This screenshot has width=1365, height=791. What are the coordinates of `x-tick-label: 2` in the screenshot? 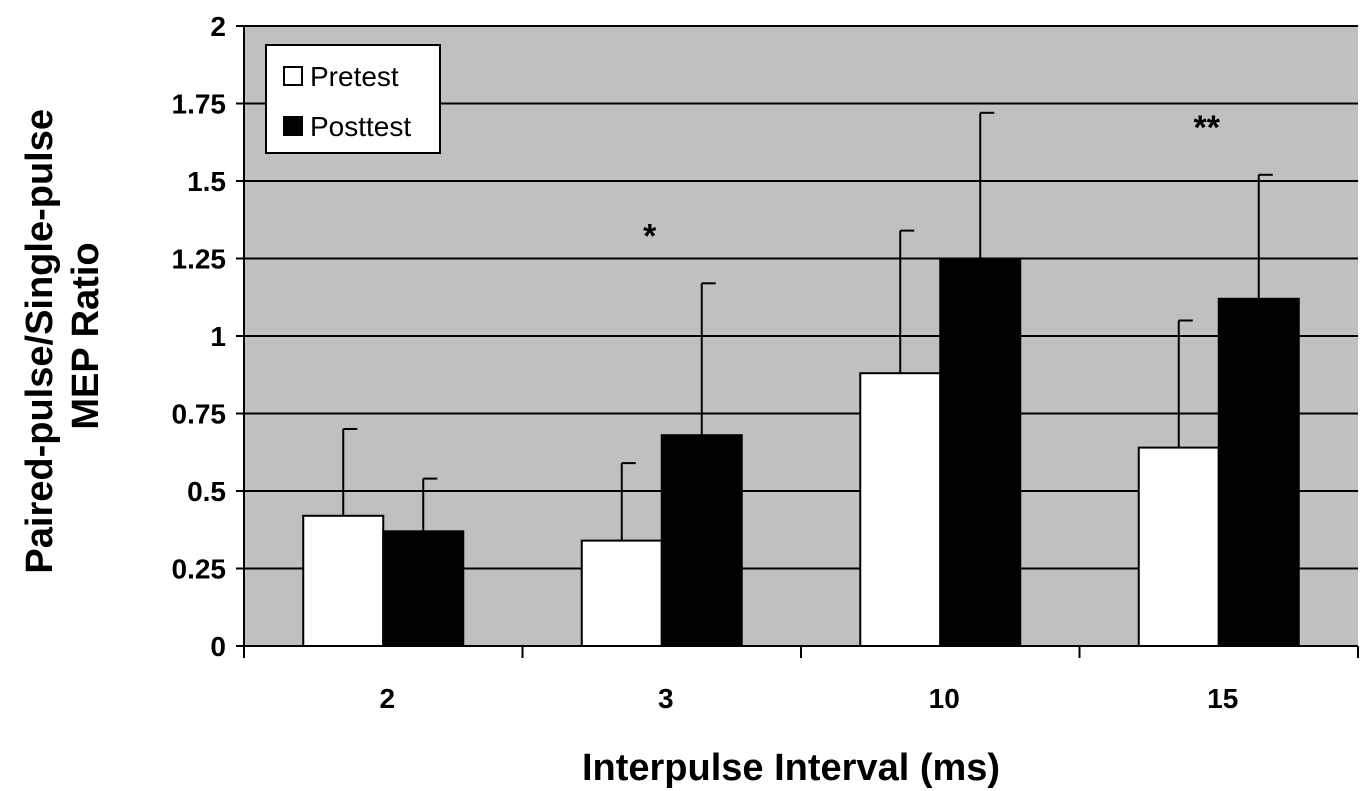 It's located at (387, 698).